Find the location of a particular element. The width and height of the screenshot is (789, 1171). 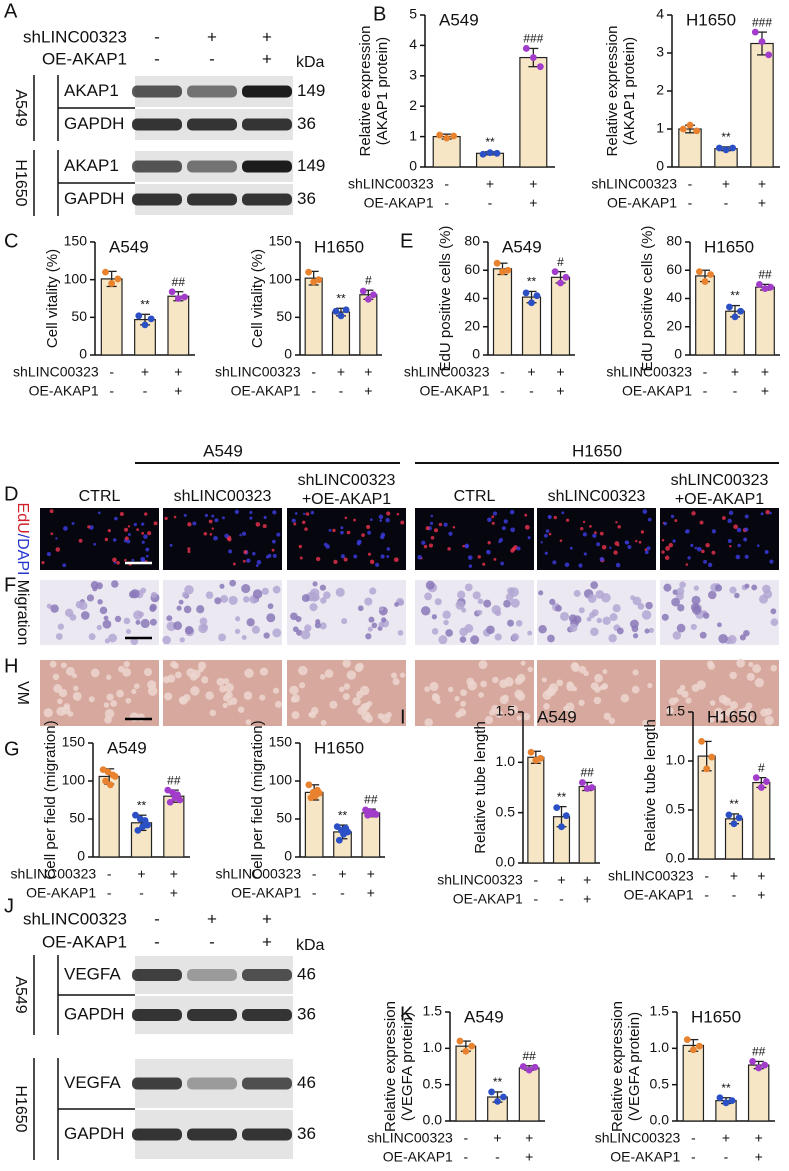

x-row-label: OE-AKAP1 is located at coordinates (266, 391).